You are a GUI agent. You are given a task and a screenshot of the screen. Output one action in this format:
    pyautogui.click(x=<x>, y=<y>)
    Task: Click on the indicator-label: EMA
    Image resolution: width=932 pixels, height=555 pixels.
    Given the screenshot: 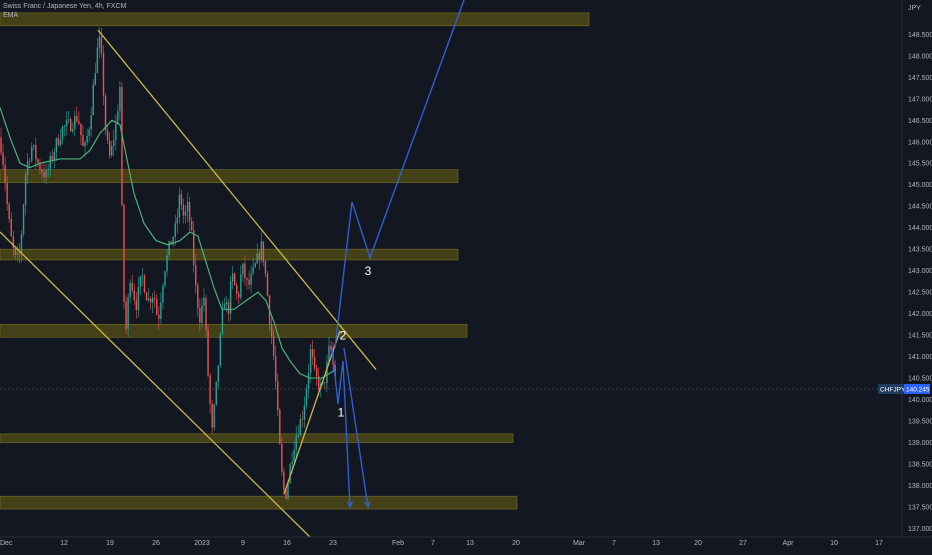 What is the action you would take?
    pyautogui.click(x=11, y=15)
    